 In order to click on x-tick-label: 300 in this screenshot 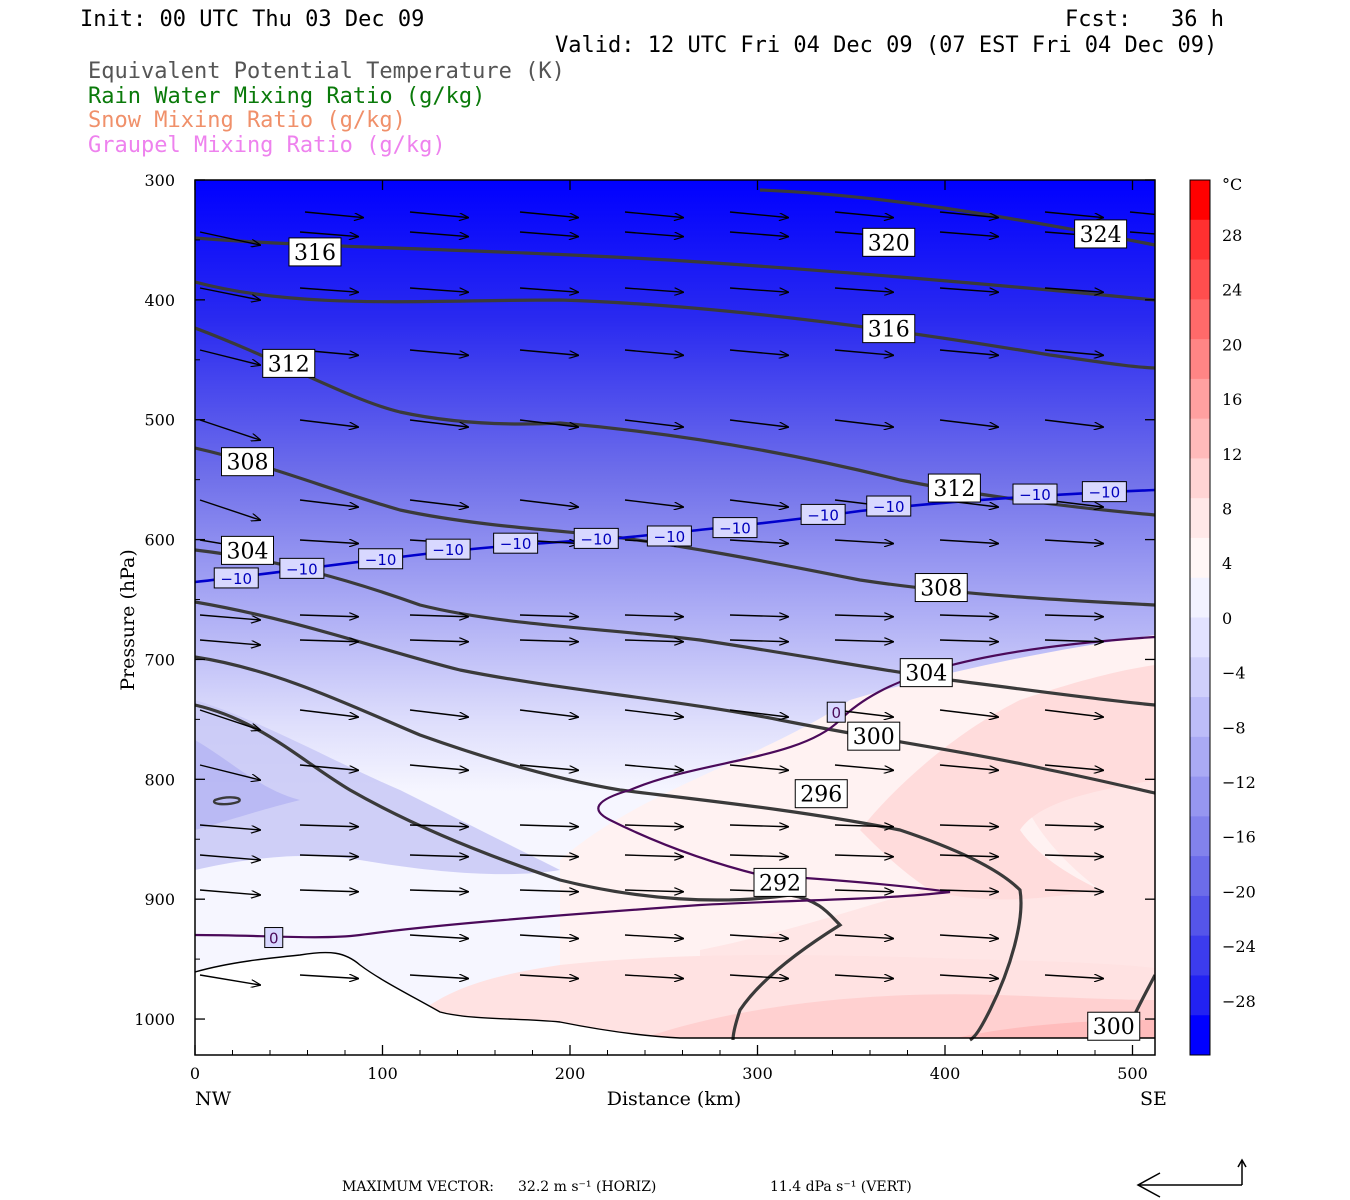, I will do `click(757, 1073)`.